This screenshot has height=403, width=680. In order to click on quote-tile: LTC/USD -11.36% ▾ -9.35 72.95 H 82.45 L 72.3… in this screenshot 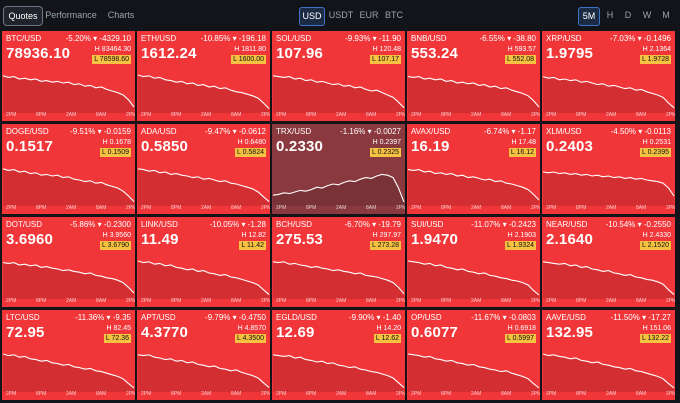, I will do `click(68, 355)`.